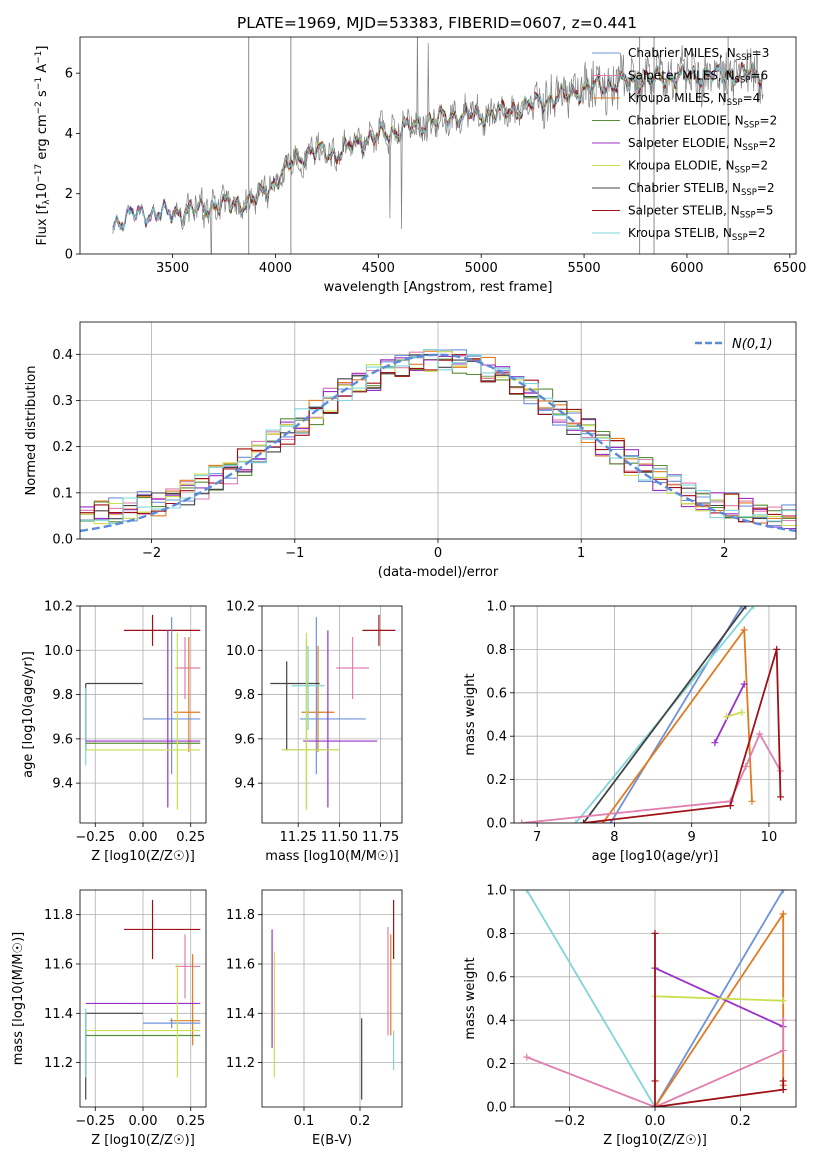  What do you see at coordinates (697, 234) in the screenshot?
I see `legend-label: Kroupa STELIB, NSSP=2` at bounding box center [697, 234].